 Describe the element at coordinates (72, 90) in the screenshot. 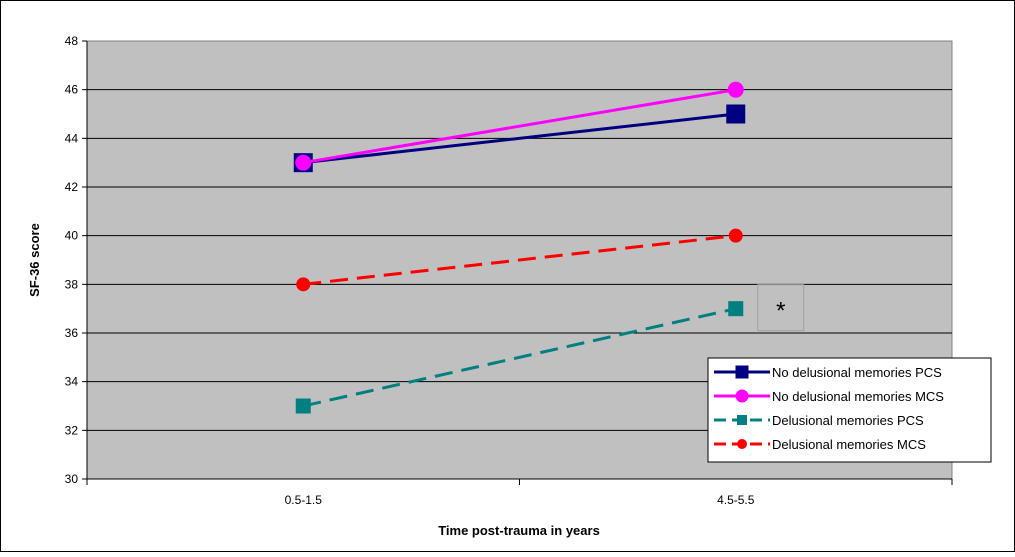

I see `y-tick-label: 46` at that location.